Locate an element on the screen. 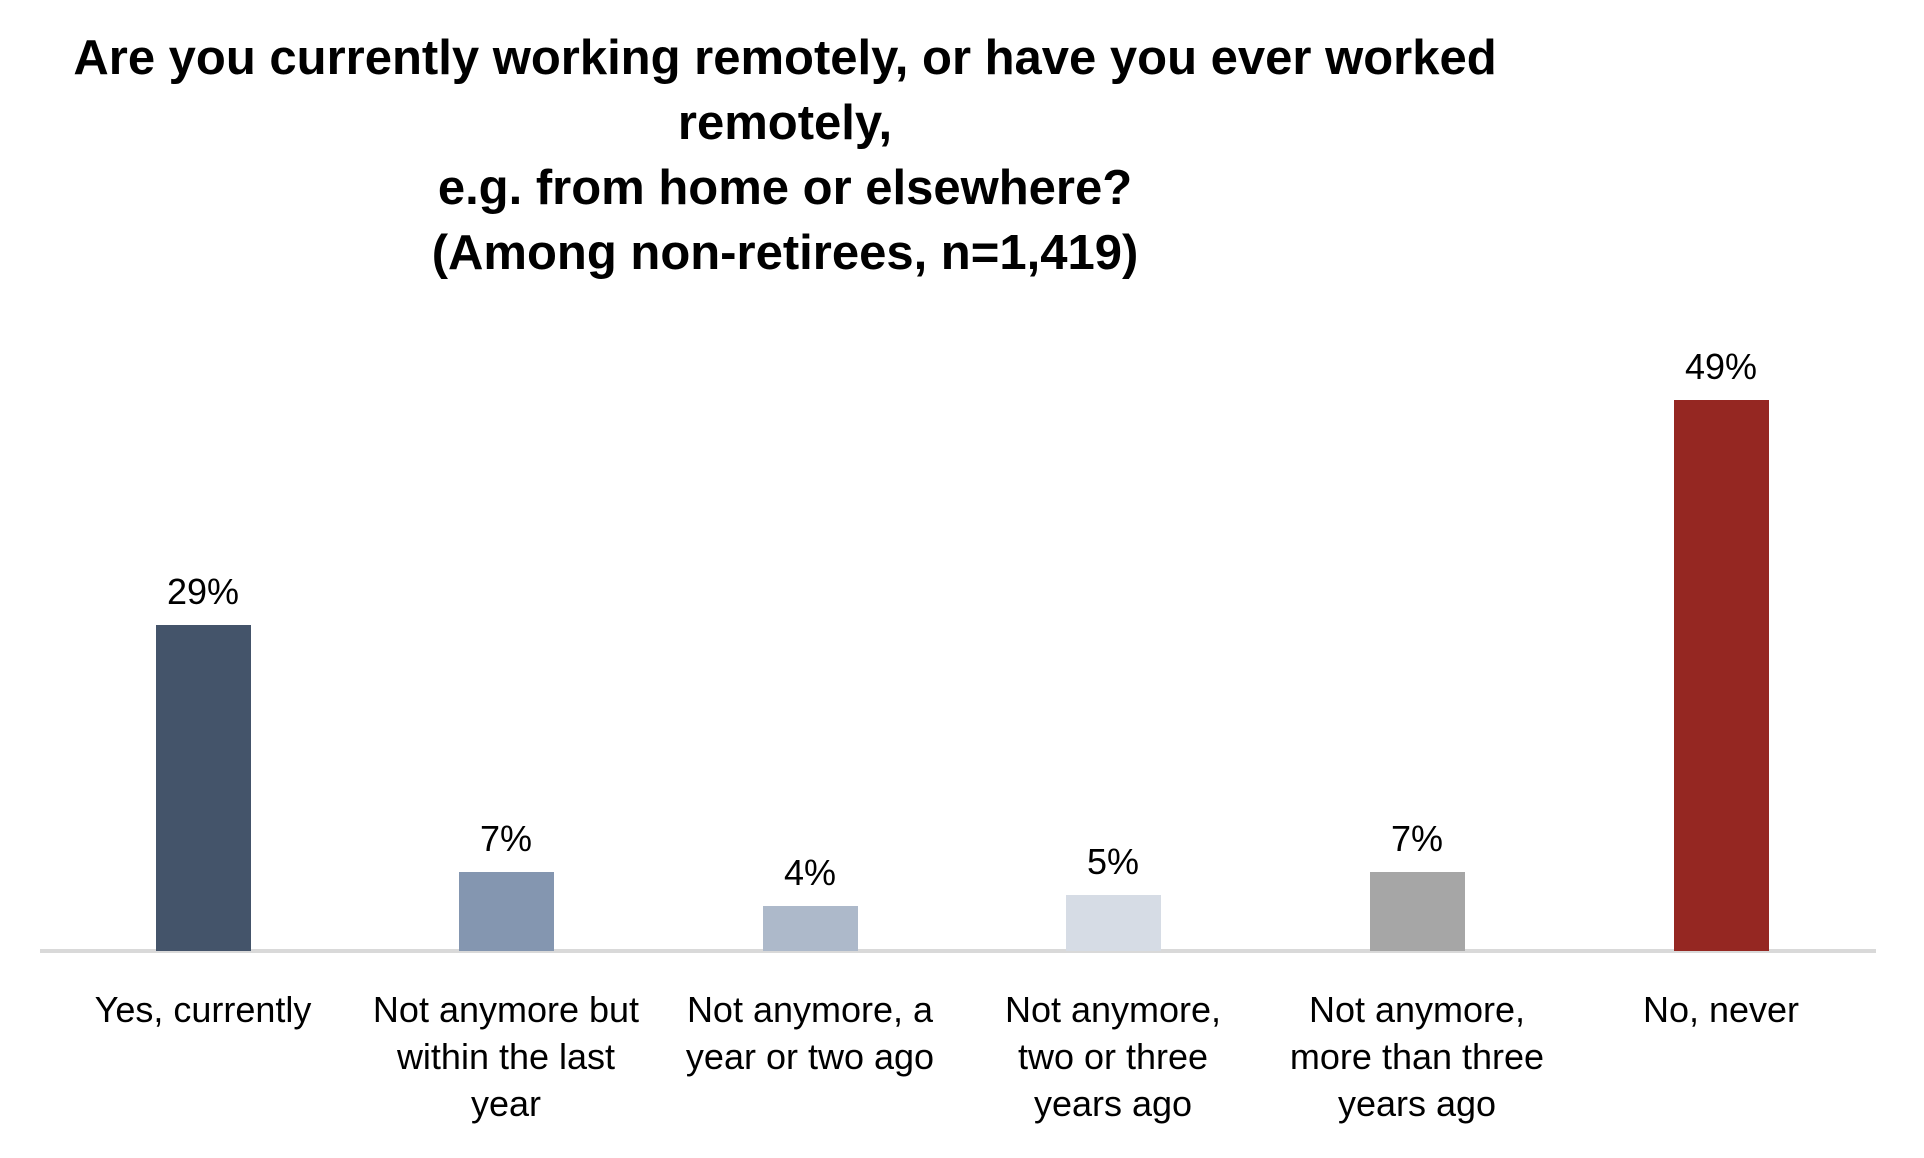  bar-category-label: Not anymore, more than three years ago is located at coordinates (1417, 1056).